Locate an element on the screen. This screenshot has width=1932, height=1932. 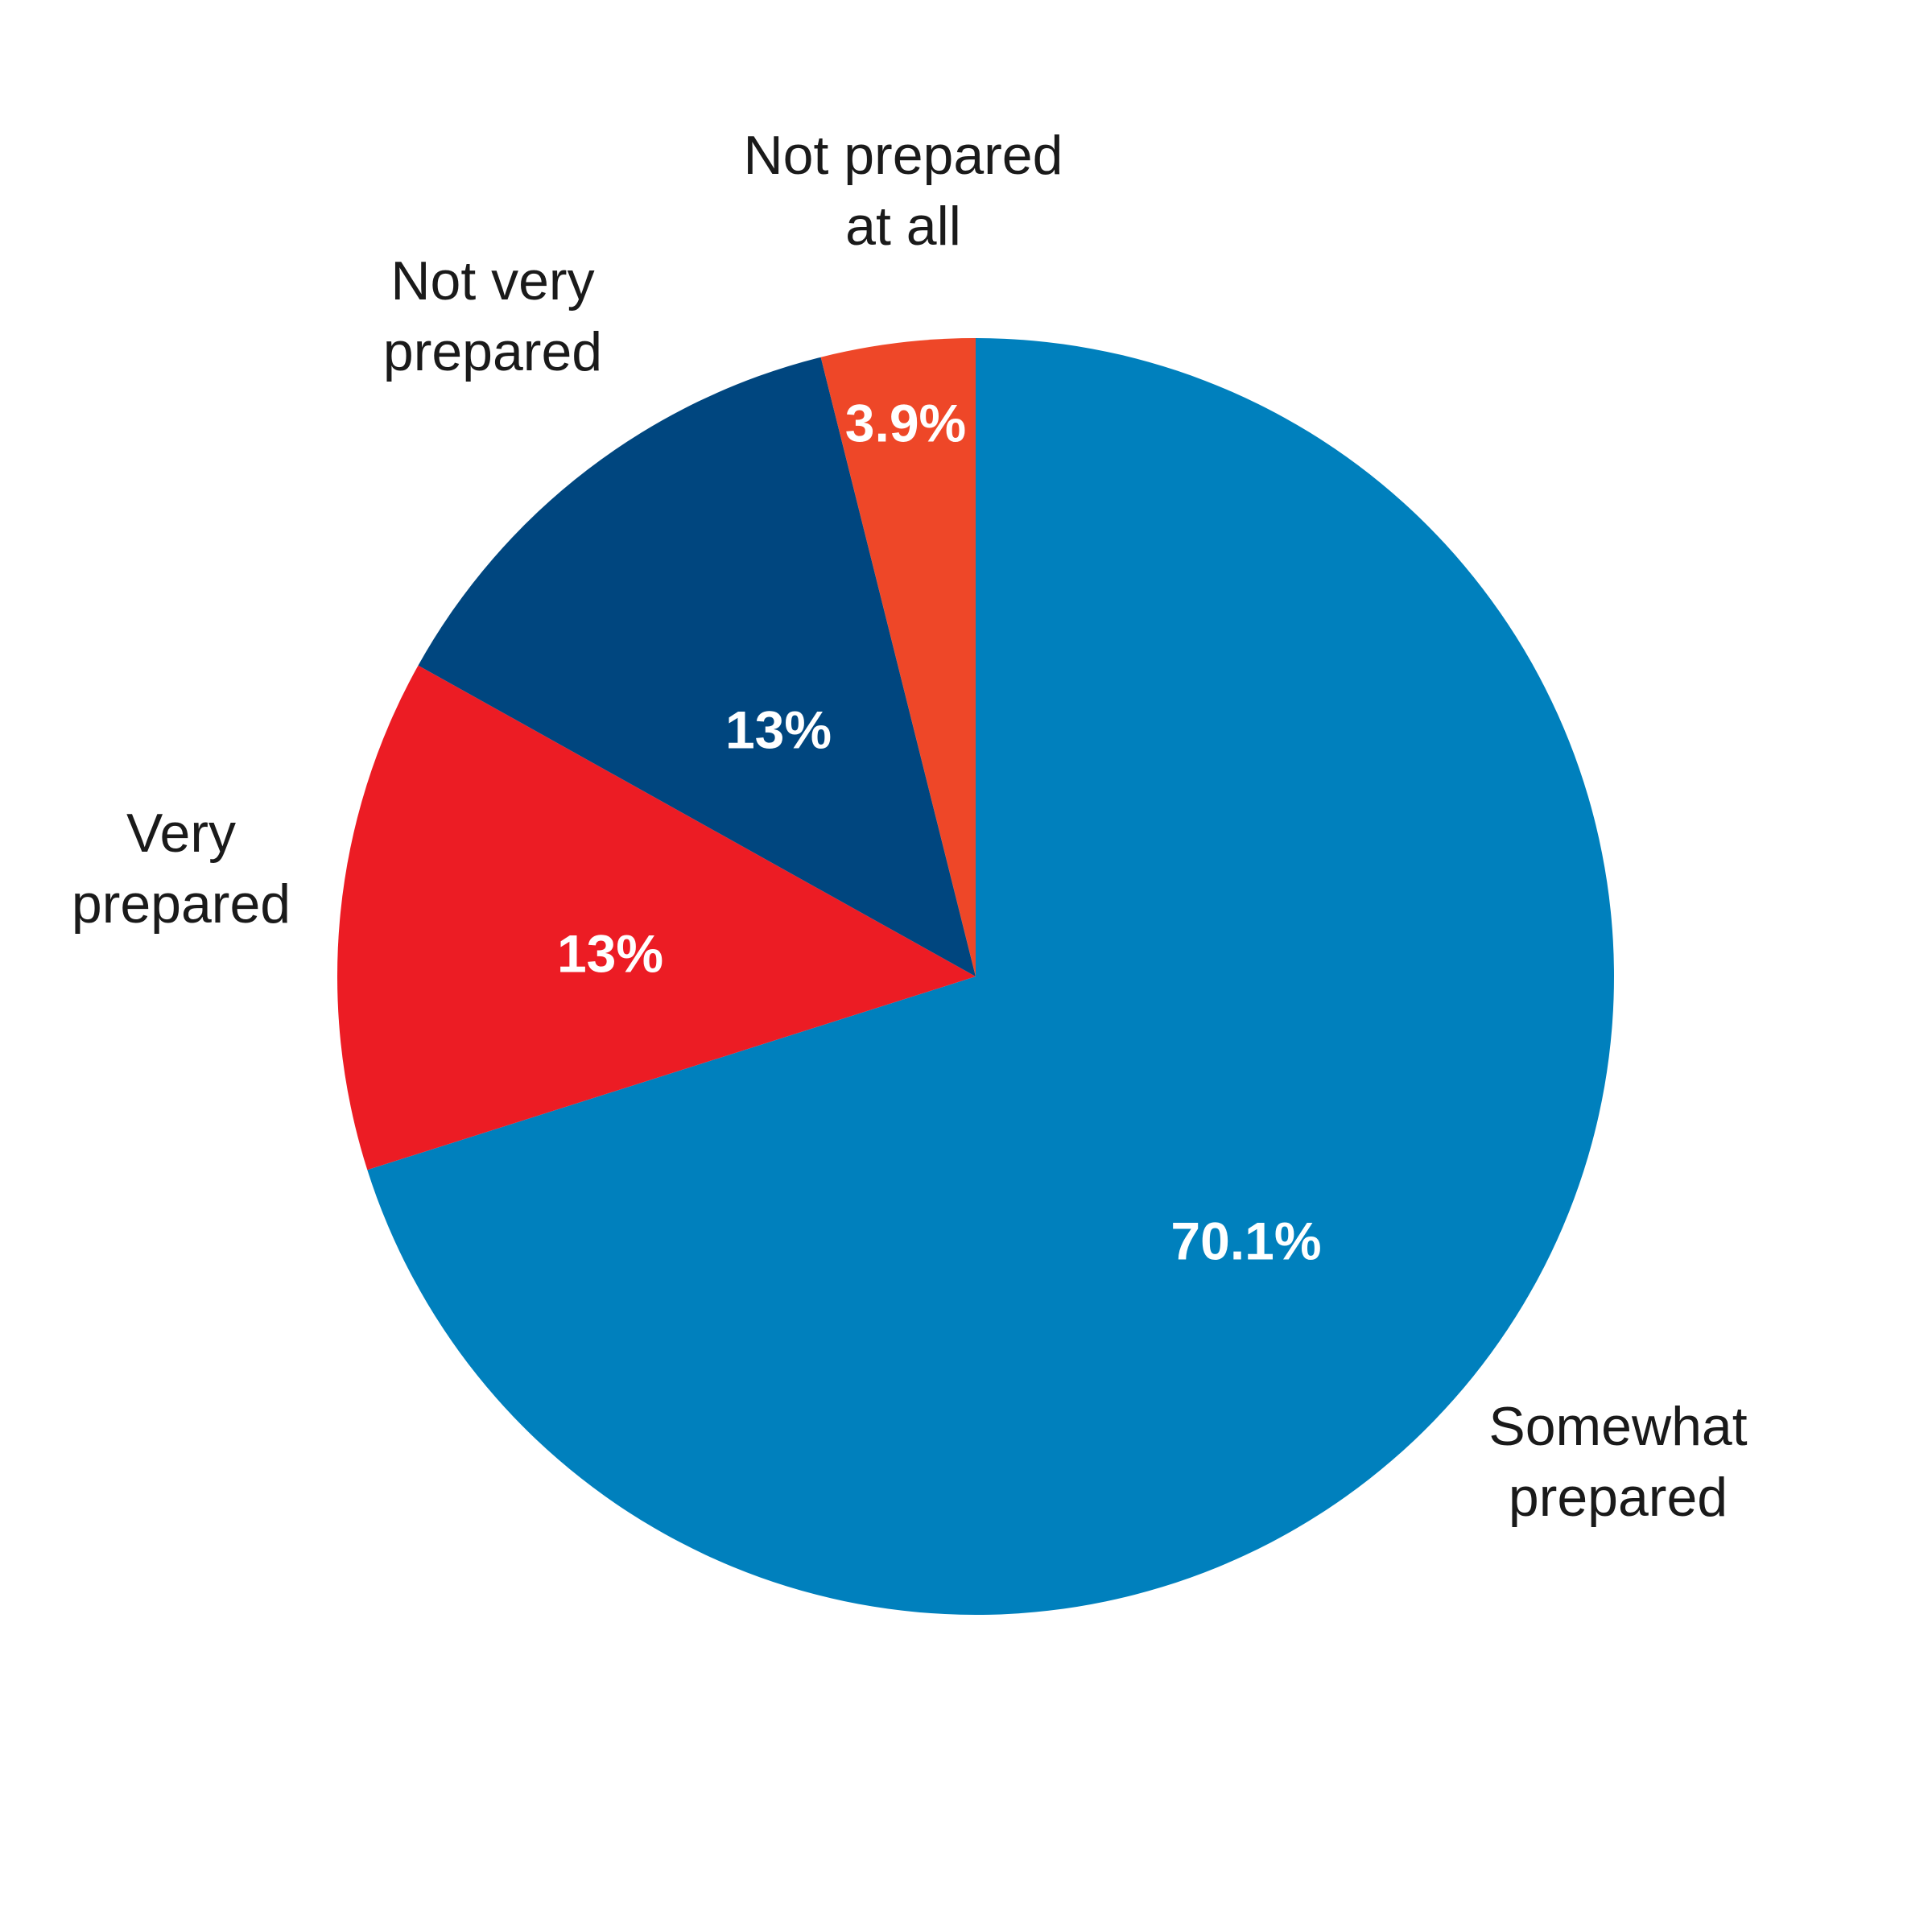
pie-slice-very-prepared is located at coordinates (656, 917).